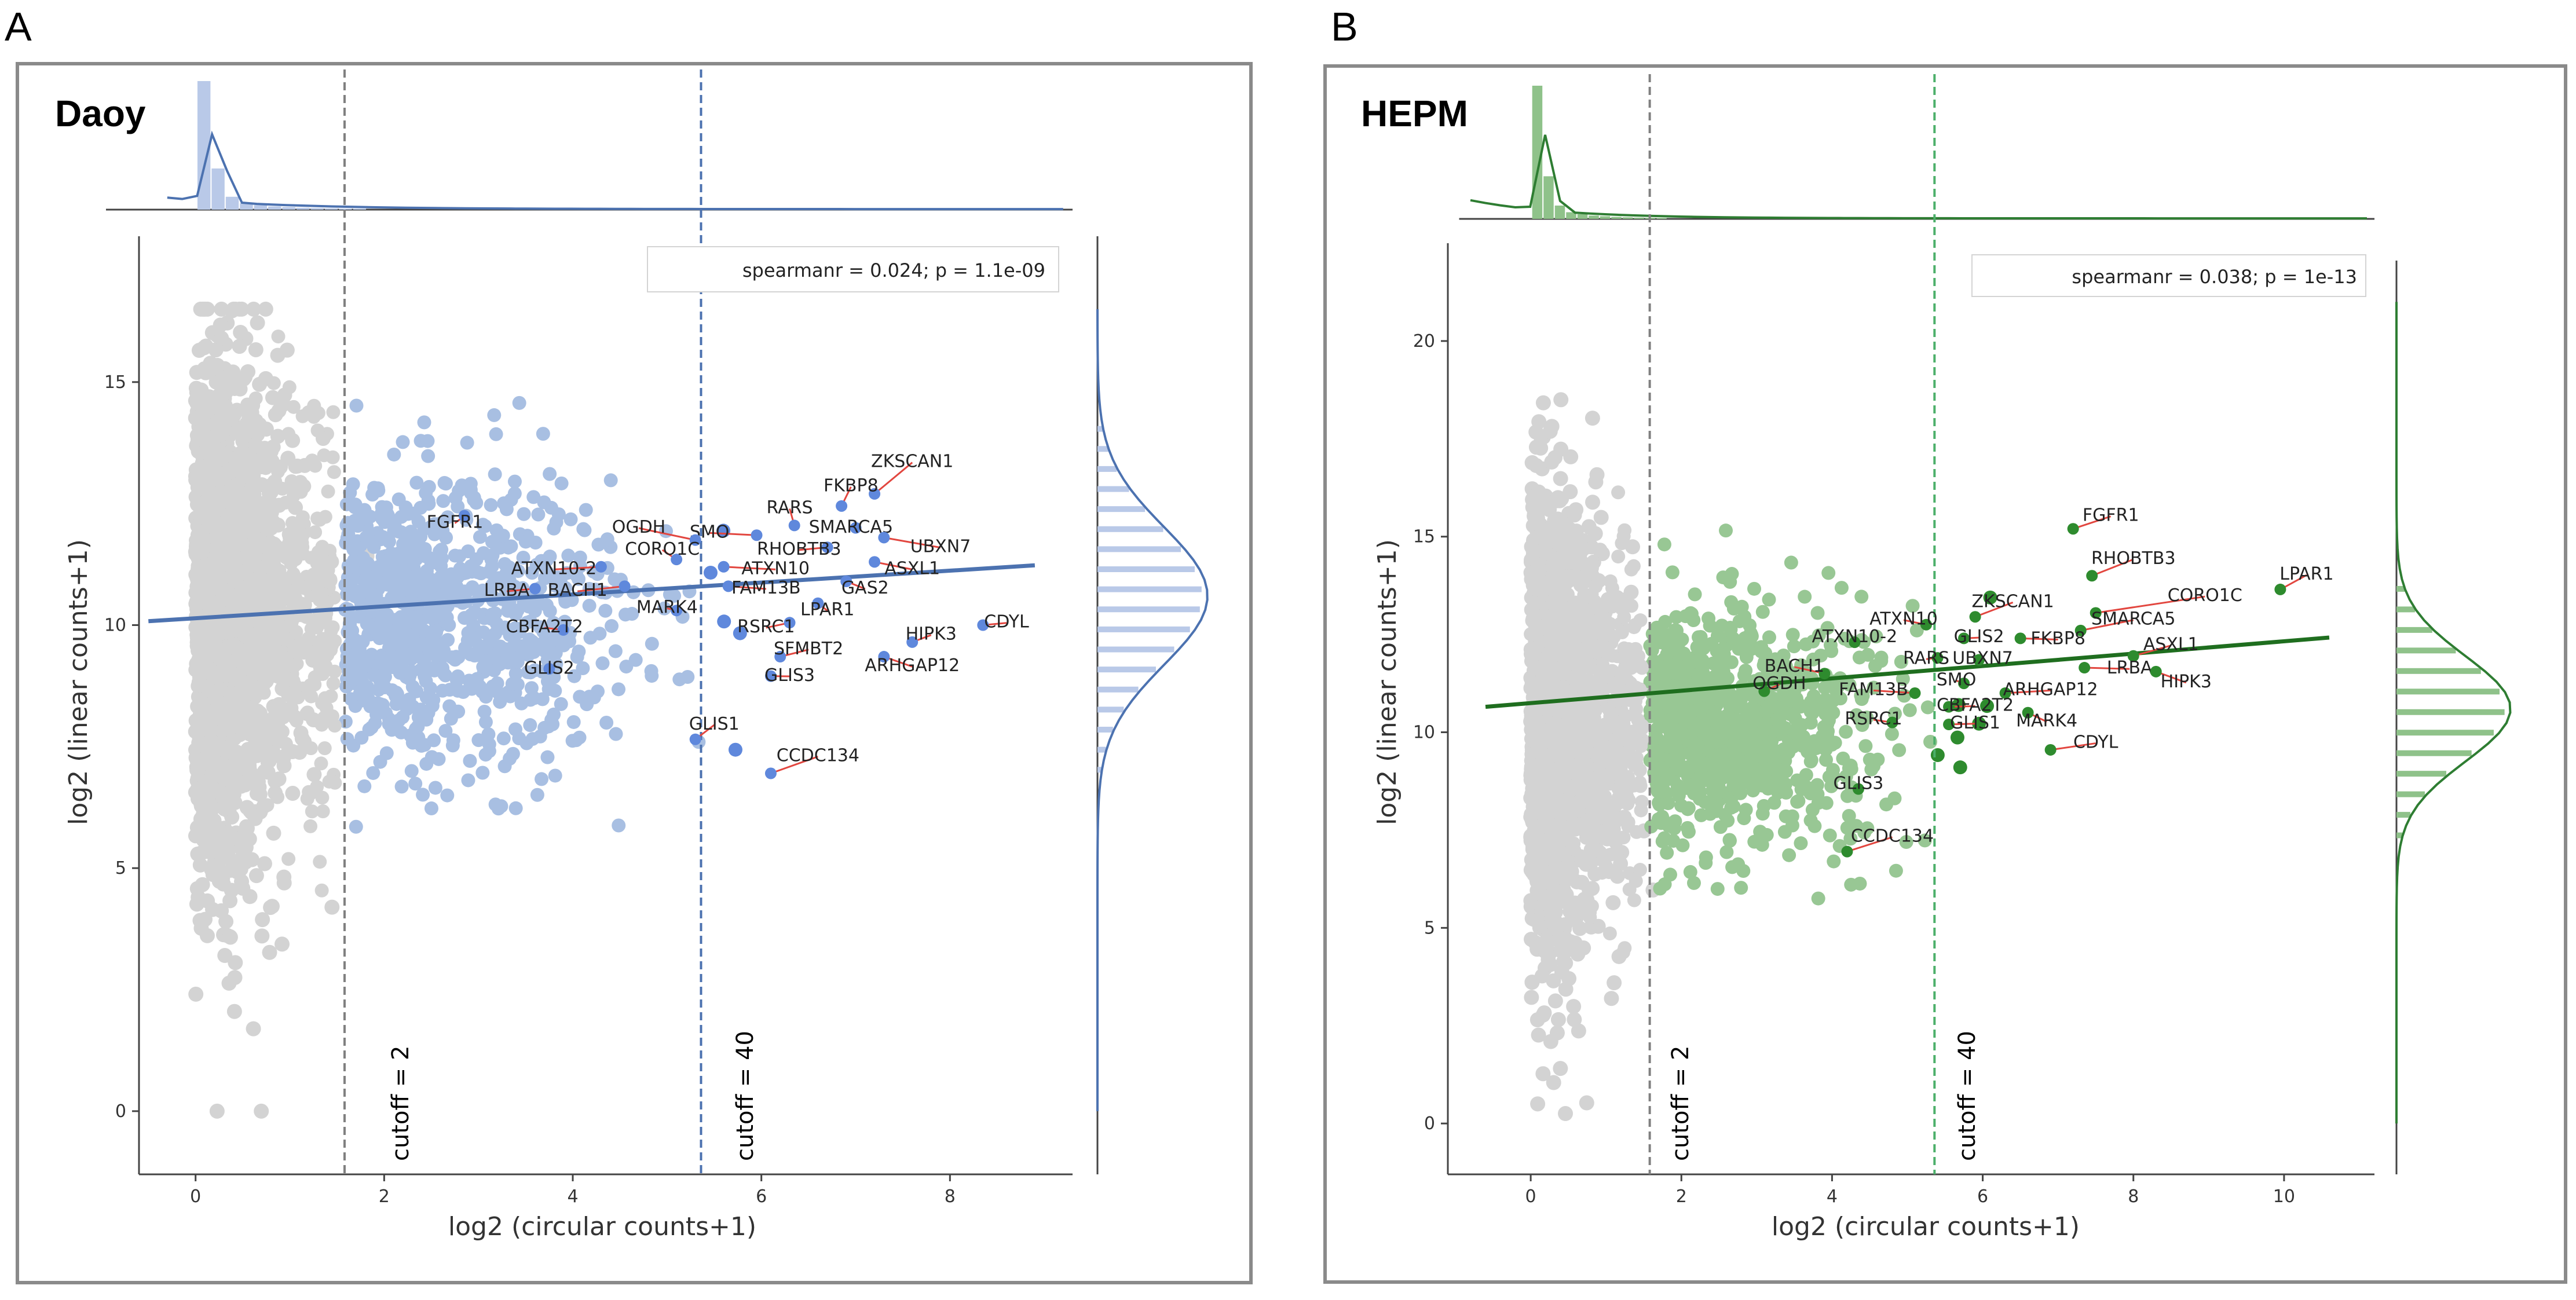 The width and height of the screenshot is (2576, 1300). Describe the element at coordinates (331, 209) in the screenshot. I see `top-marginal-bar` at that location.